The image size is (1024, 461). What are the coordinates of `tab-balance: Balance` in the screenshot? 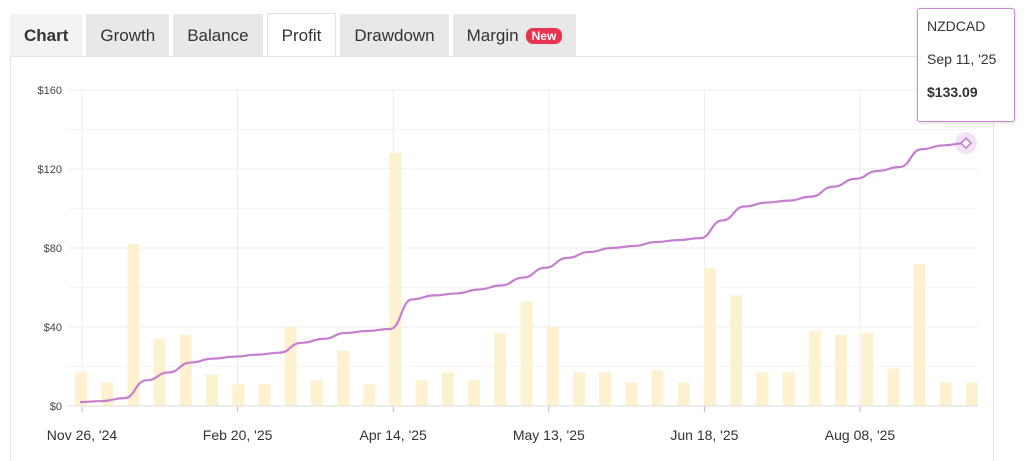 It's located at (218, 35).